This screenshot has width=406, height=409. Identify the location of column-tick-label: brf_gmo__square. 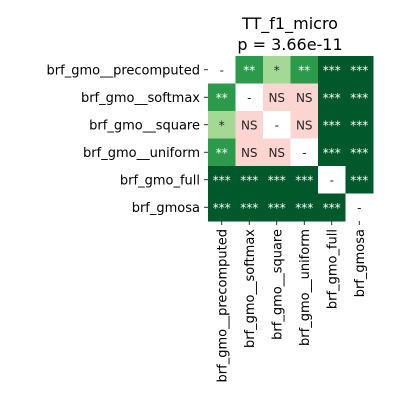
(277, 284).